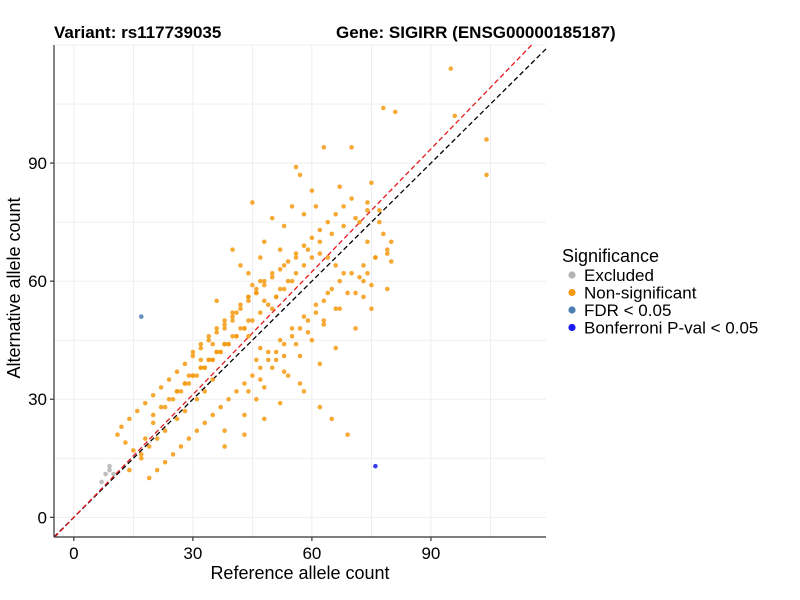 The image size is (800, 600). What do you see at coordinates (299, 573) in the screenshot?
I see `x-axis-title: Reference allele count` at bounding box center [299, 573].